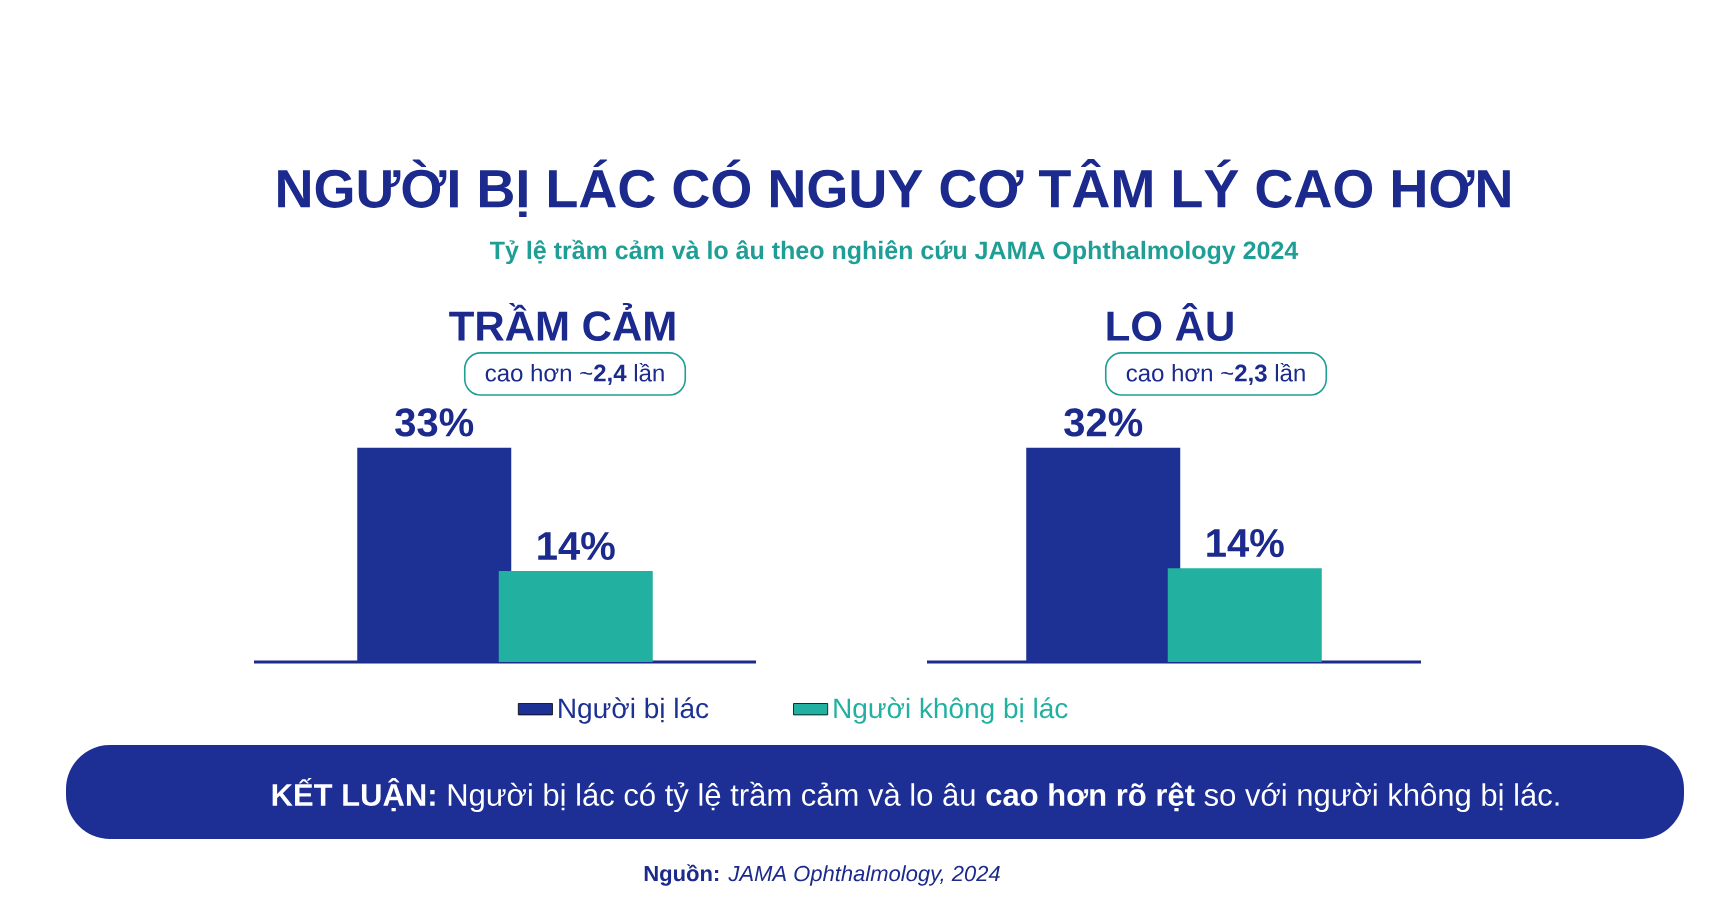 The height and width of the screenshot is (909, 1731). I want to click on legend-label: Người bị lác, so click(634, 710).